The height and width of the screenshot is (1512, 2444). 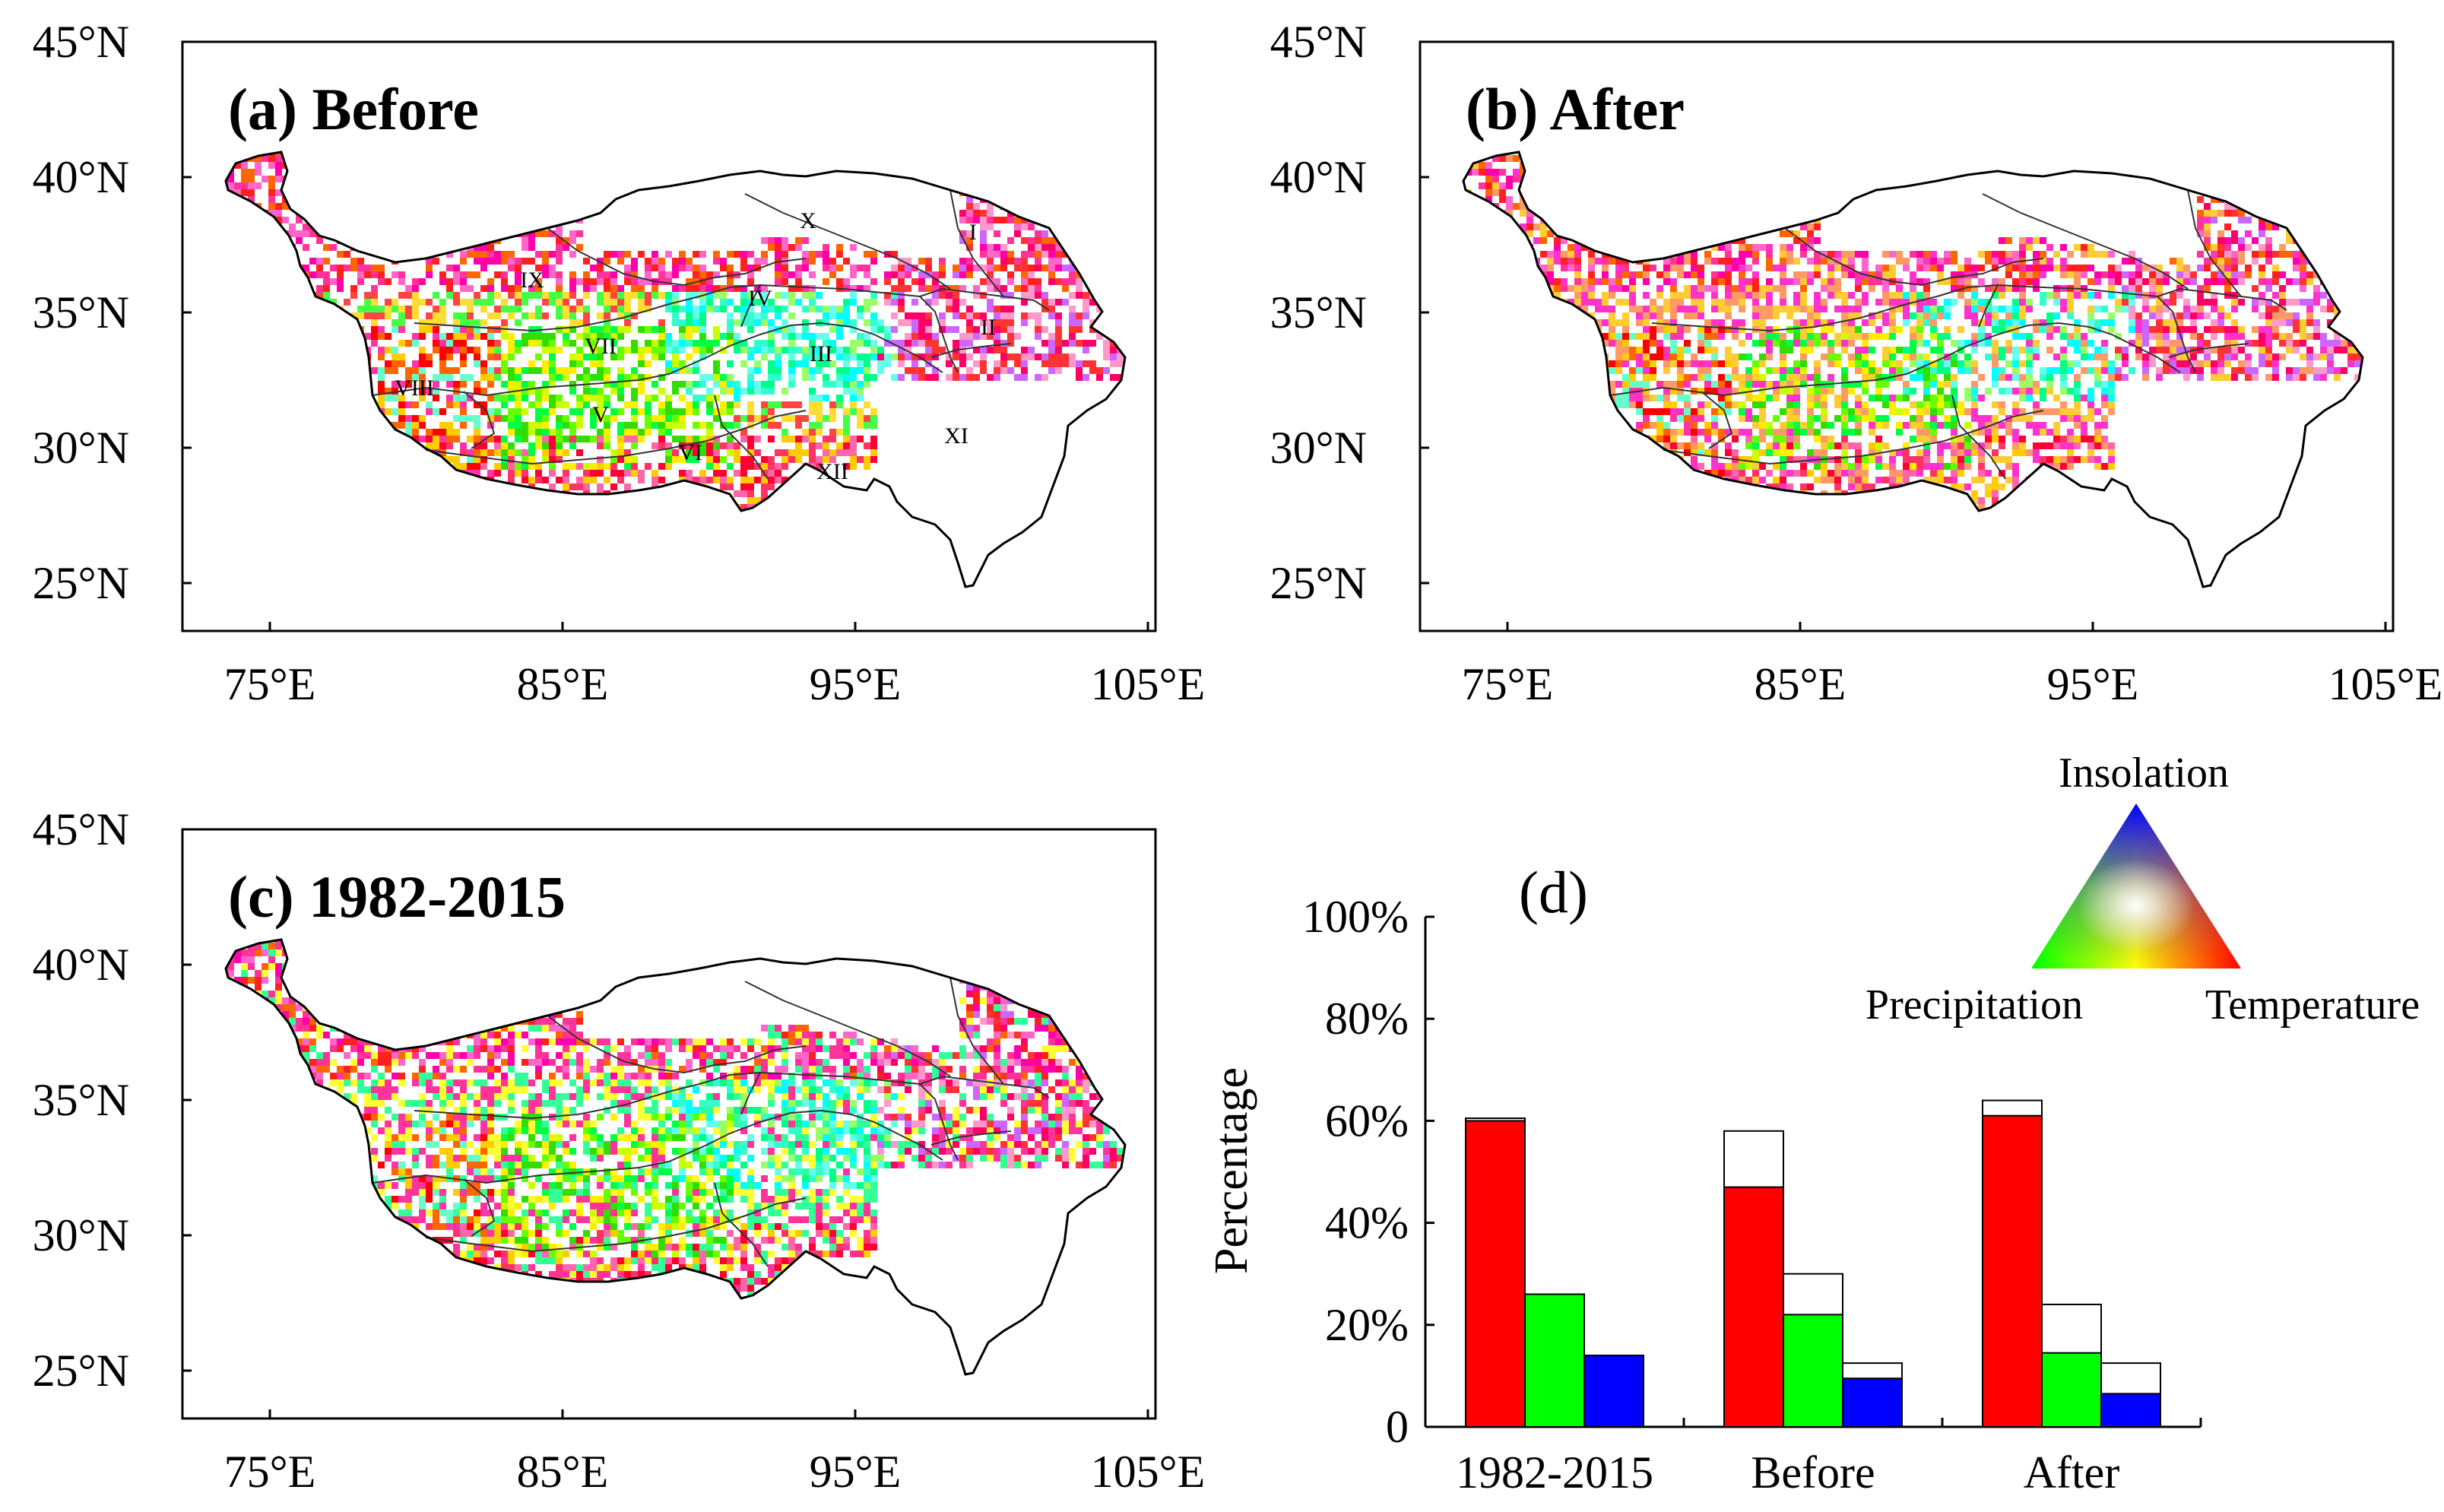 I want to click on legend-precipitation-label: Precipitation, so click(x=1974, y=1005).